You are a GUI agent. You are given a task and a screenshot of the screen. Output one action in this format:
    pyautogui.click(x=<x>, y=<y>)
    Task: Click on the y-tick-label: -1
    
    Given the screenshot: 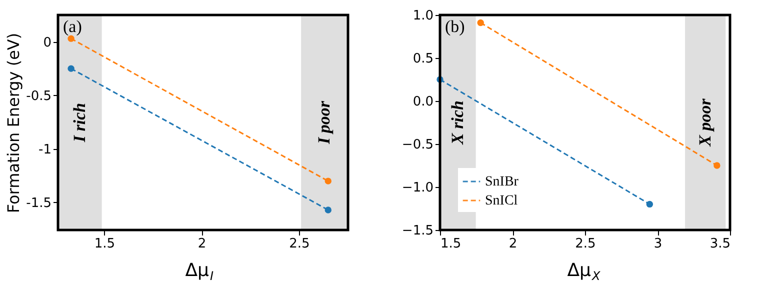 What is the action you would take?
    pyautogui.click(x=45, y=150)
    